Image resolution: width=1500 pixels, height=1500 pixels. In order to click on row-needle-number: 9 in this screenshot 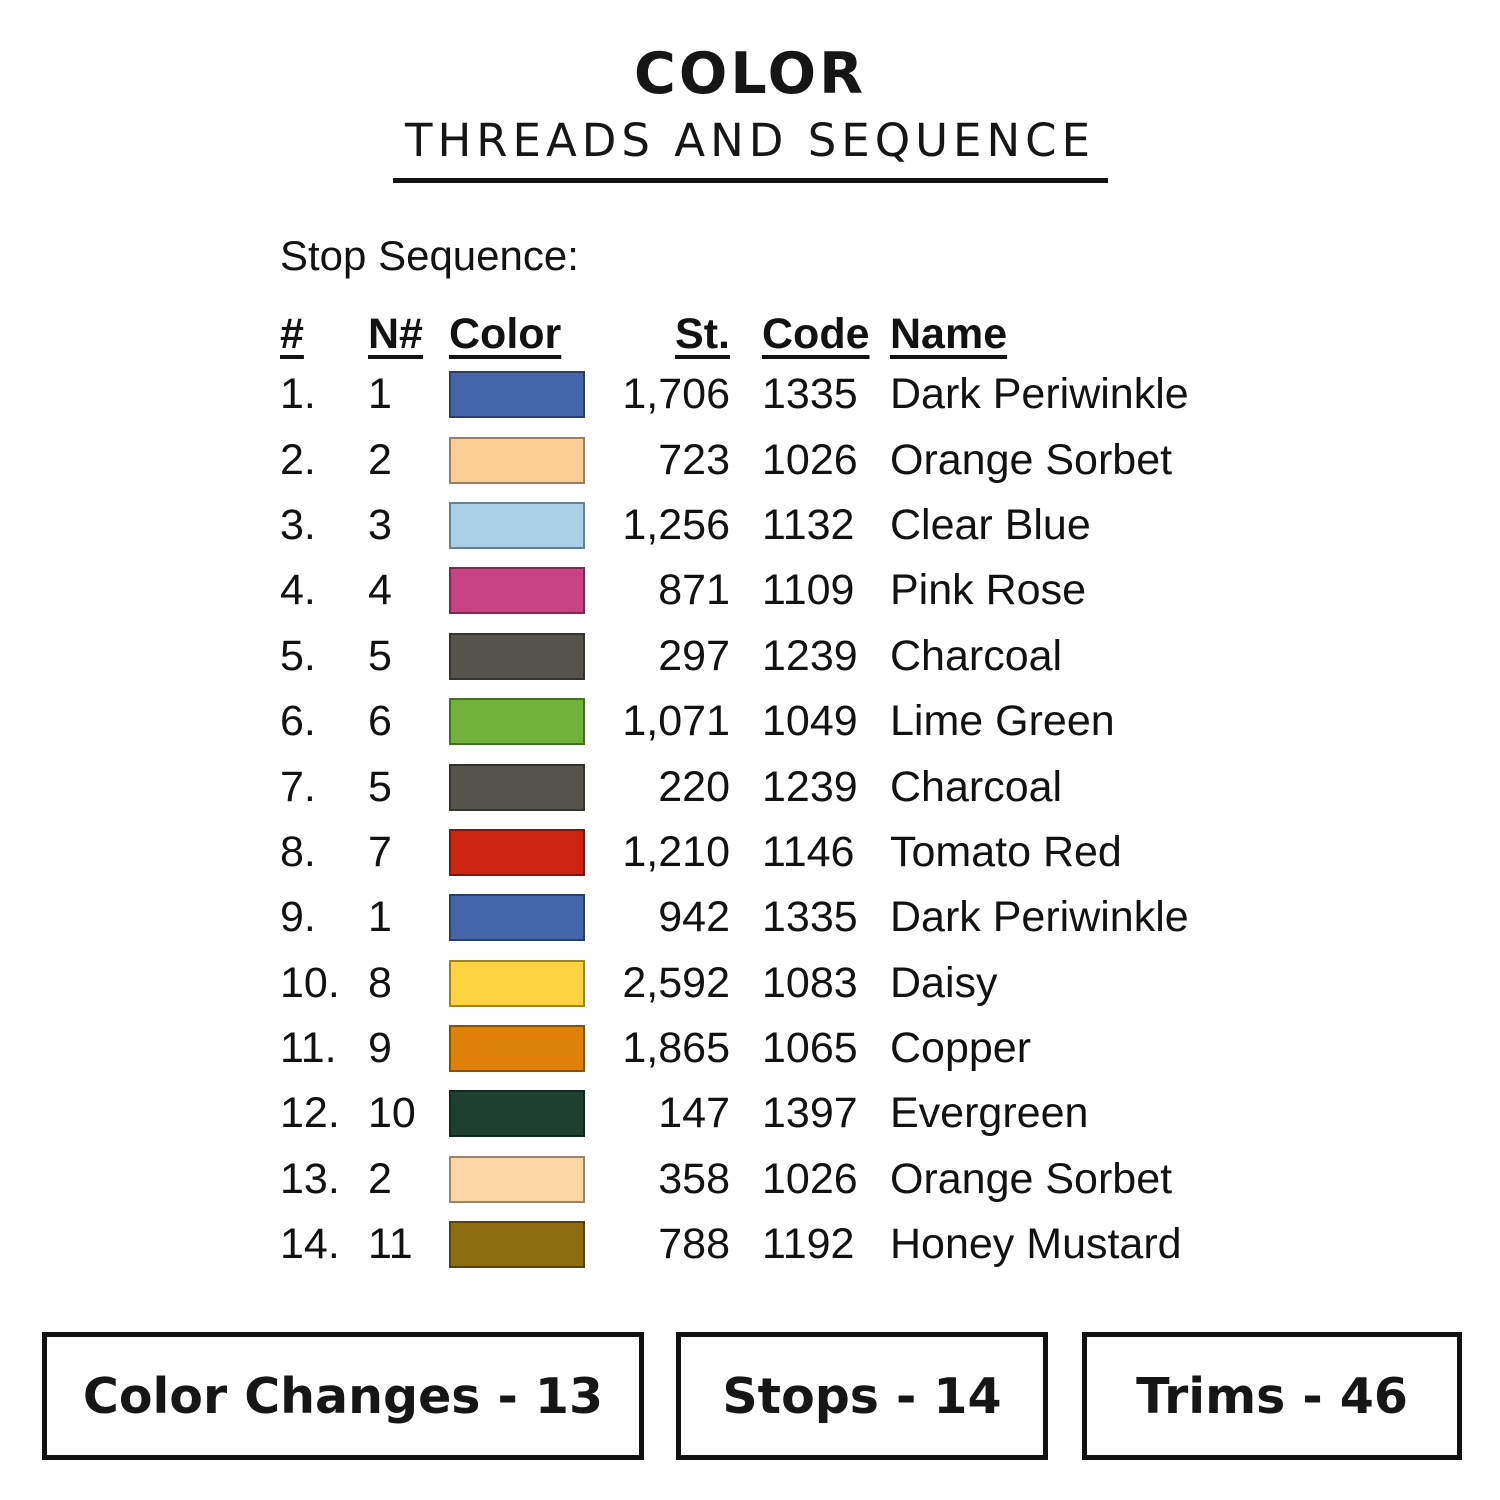, I will do `click(380, 1048)`.